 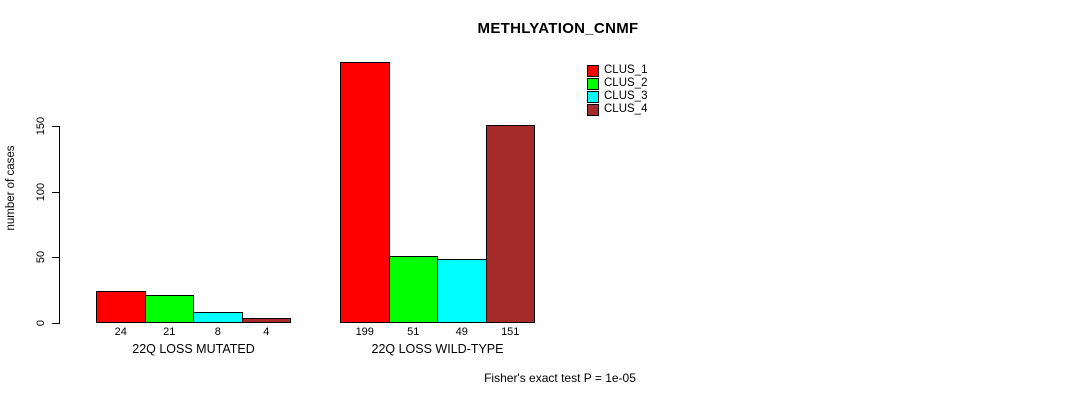 I want to click on legend-item: CLUS_4, so click(x=617, y=109).